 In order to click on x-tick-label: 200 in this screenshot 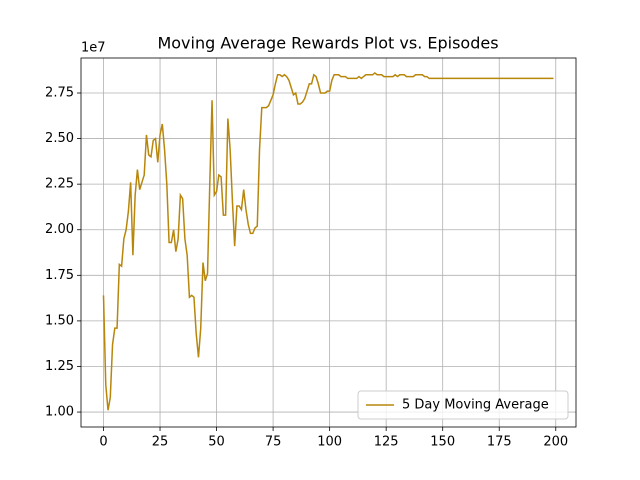, I will do `click(555, 442)`.